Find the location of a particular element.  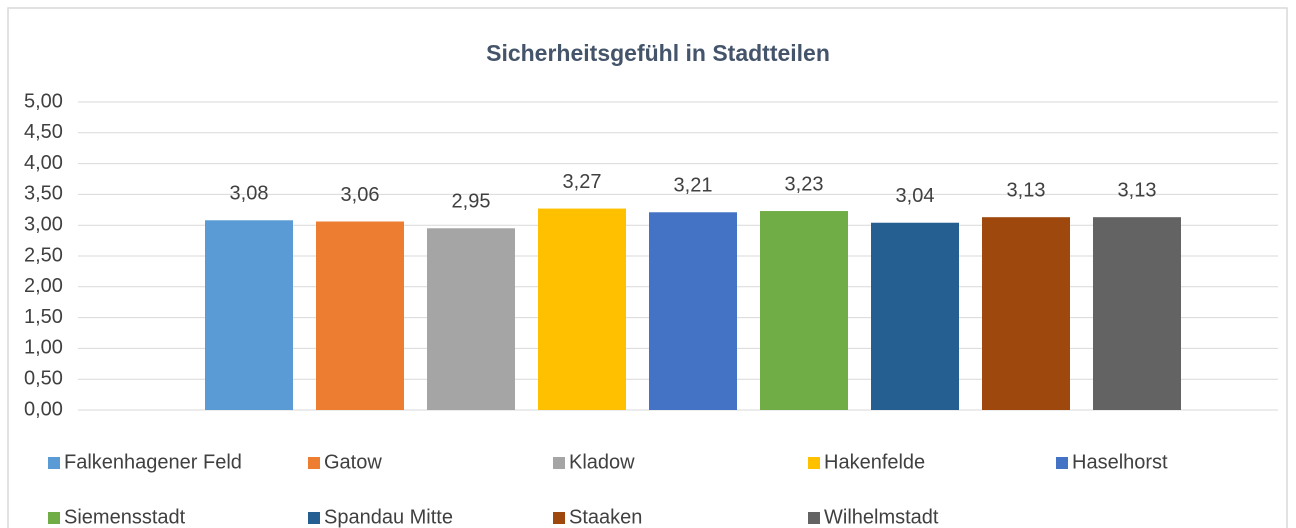

y-tick-label: 0,50 is located at coordinates (43, 378).